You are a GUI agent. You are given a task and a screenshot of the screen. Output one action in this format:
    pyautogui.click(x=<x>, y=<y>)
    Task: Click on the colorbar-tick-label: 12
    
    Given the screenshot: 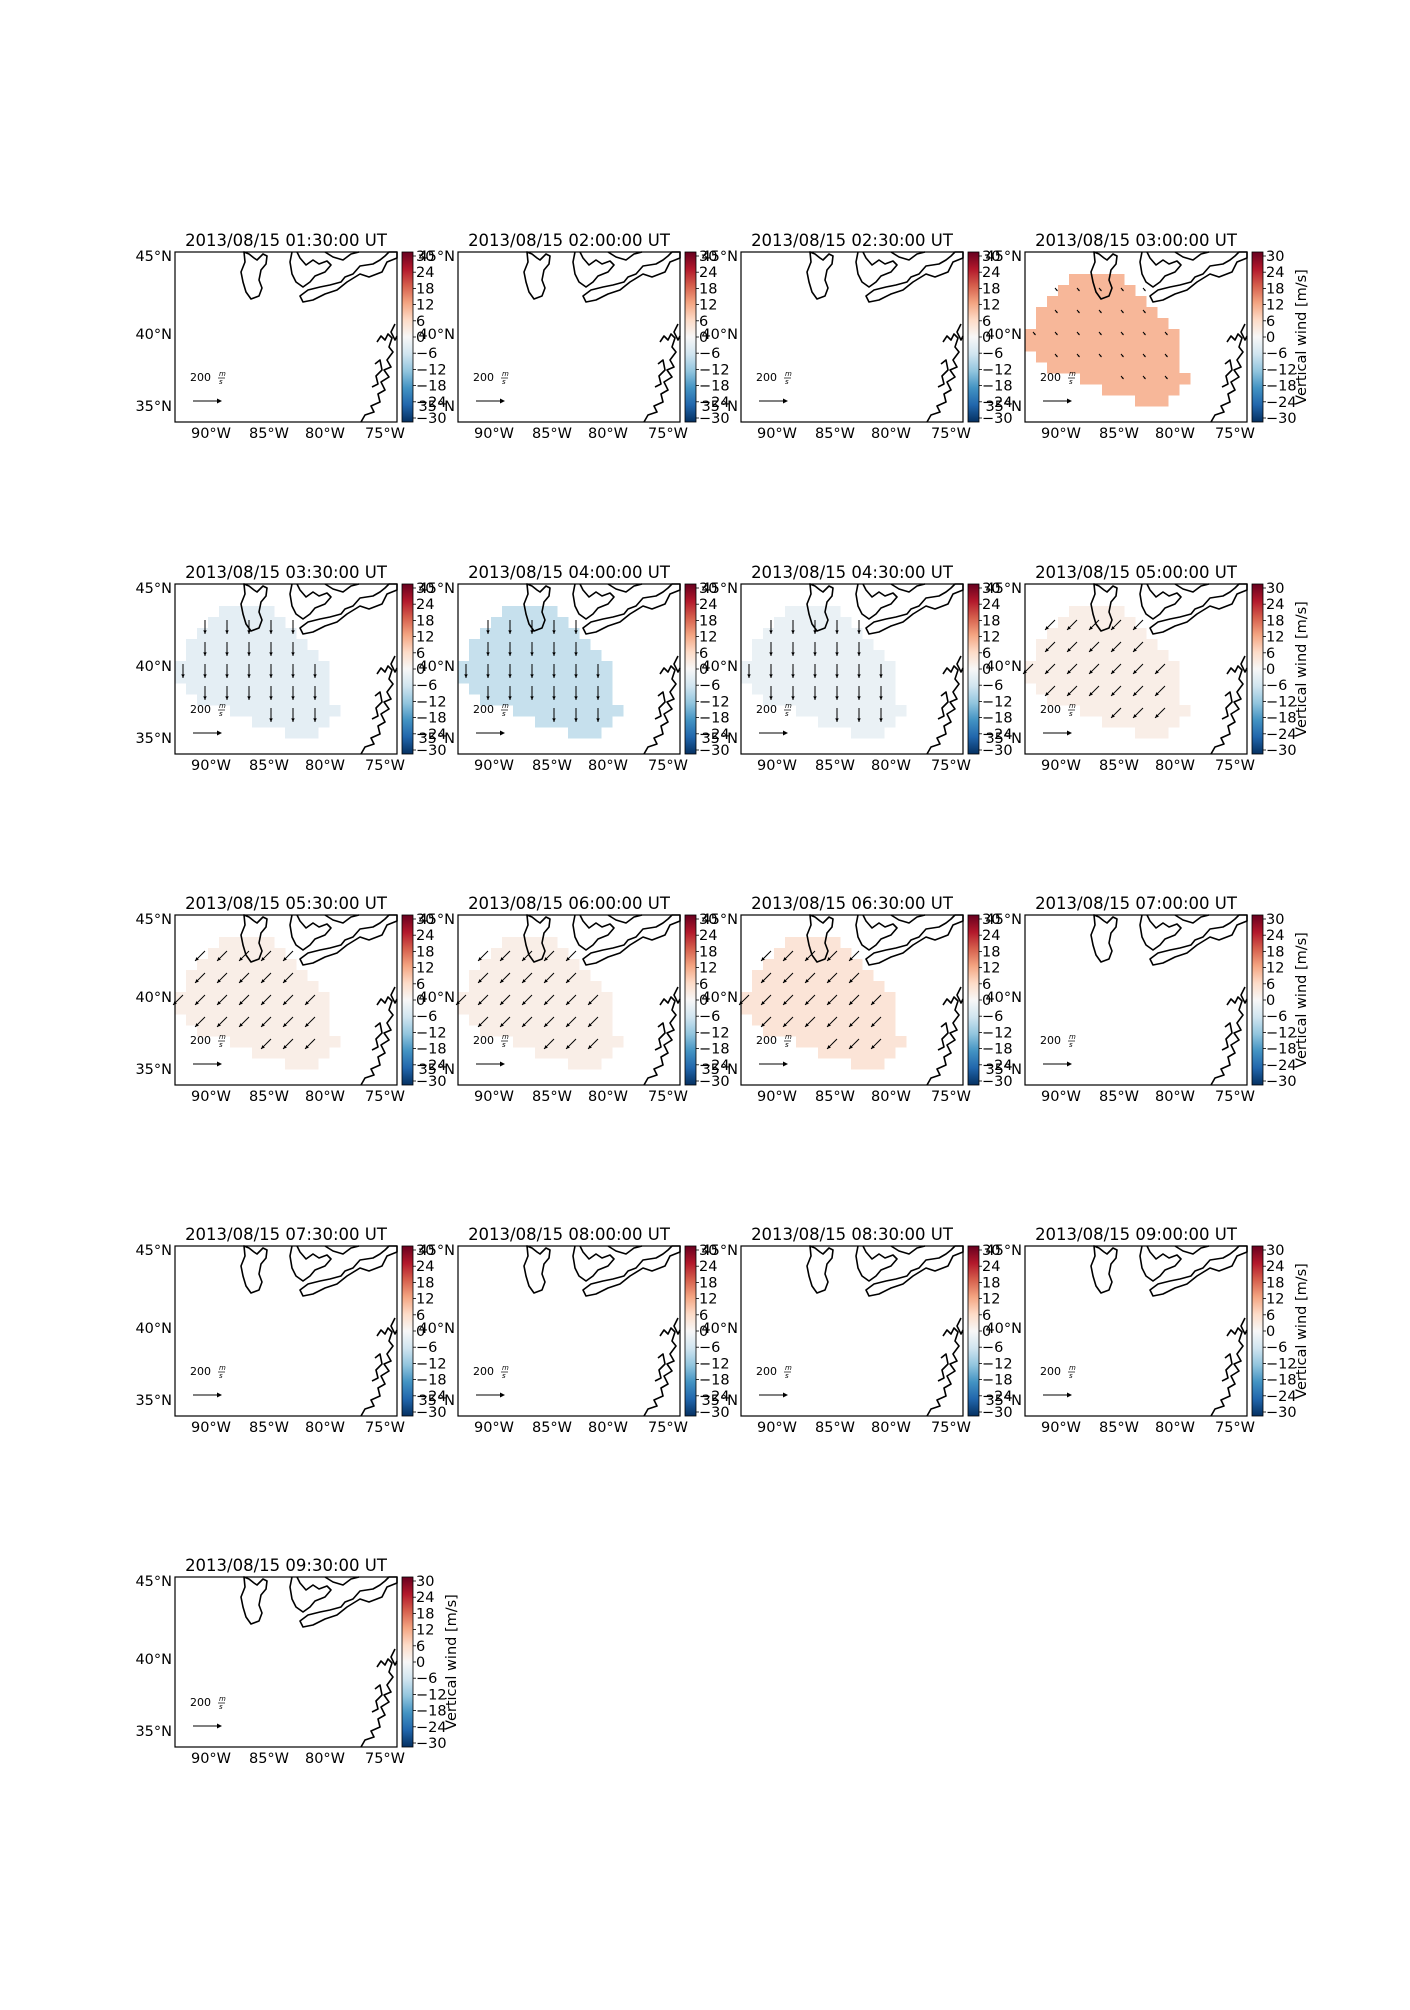 What is the action you would take?
    pyautogui.click(x=708, y=1300)
    